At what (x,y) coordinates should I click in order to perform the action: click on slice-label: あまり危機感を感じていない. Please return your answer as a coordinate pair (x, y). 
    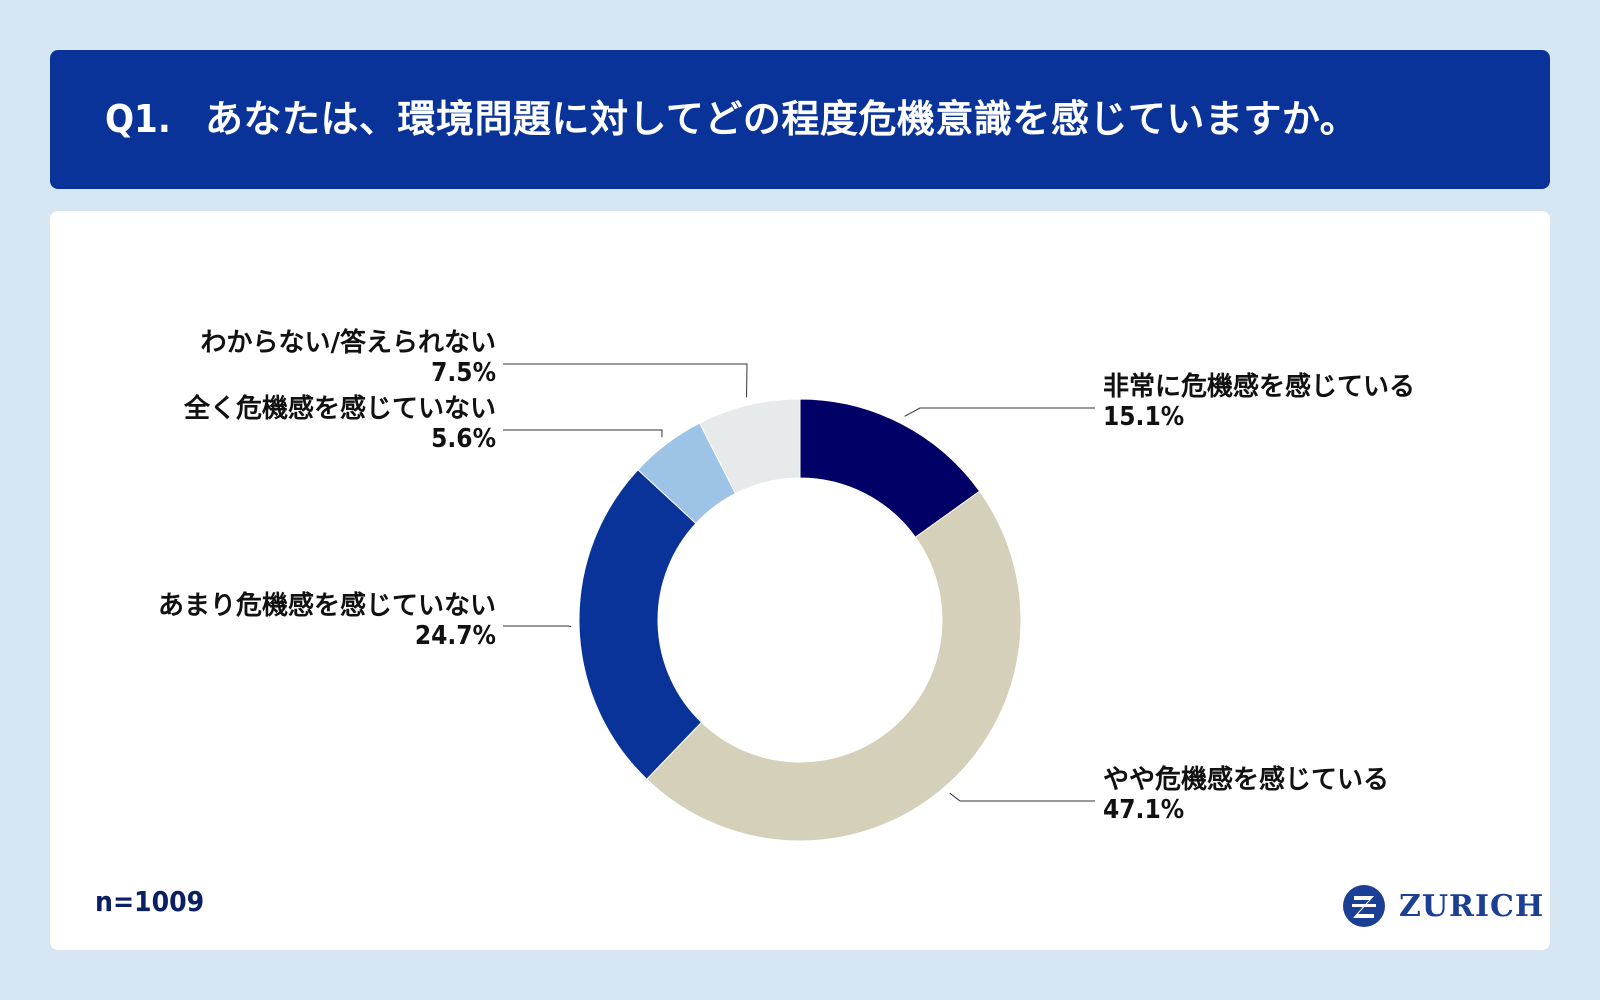
    Looking at the image, I should click on (327, 605).